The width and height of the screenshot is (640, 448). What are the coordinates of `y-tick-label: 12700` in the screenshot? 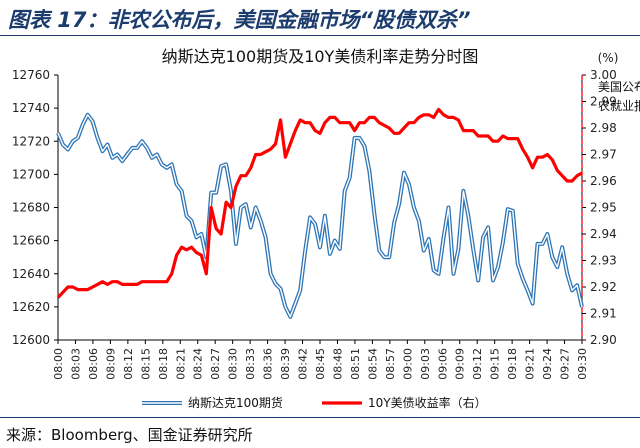 It's located at (31, 174).